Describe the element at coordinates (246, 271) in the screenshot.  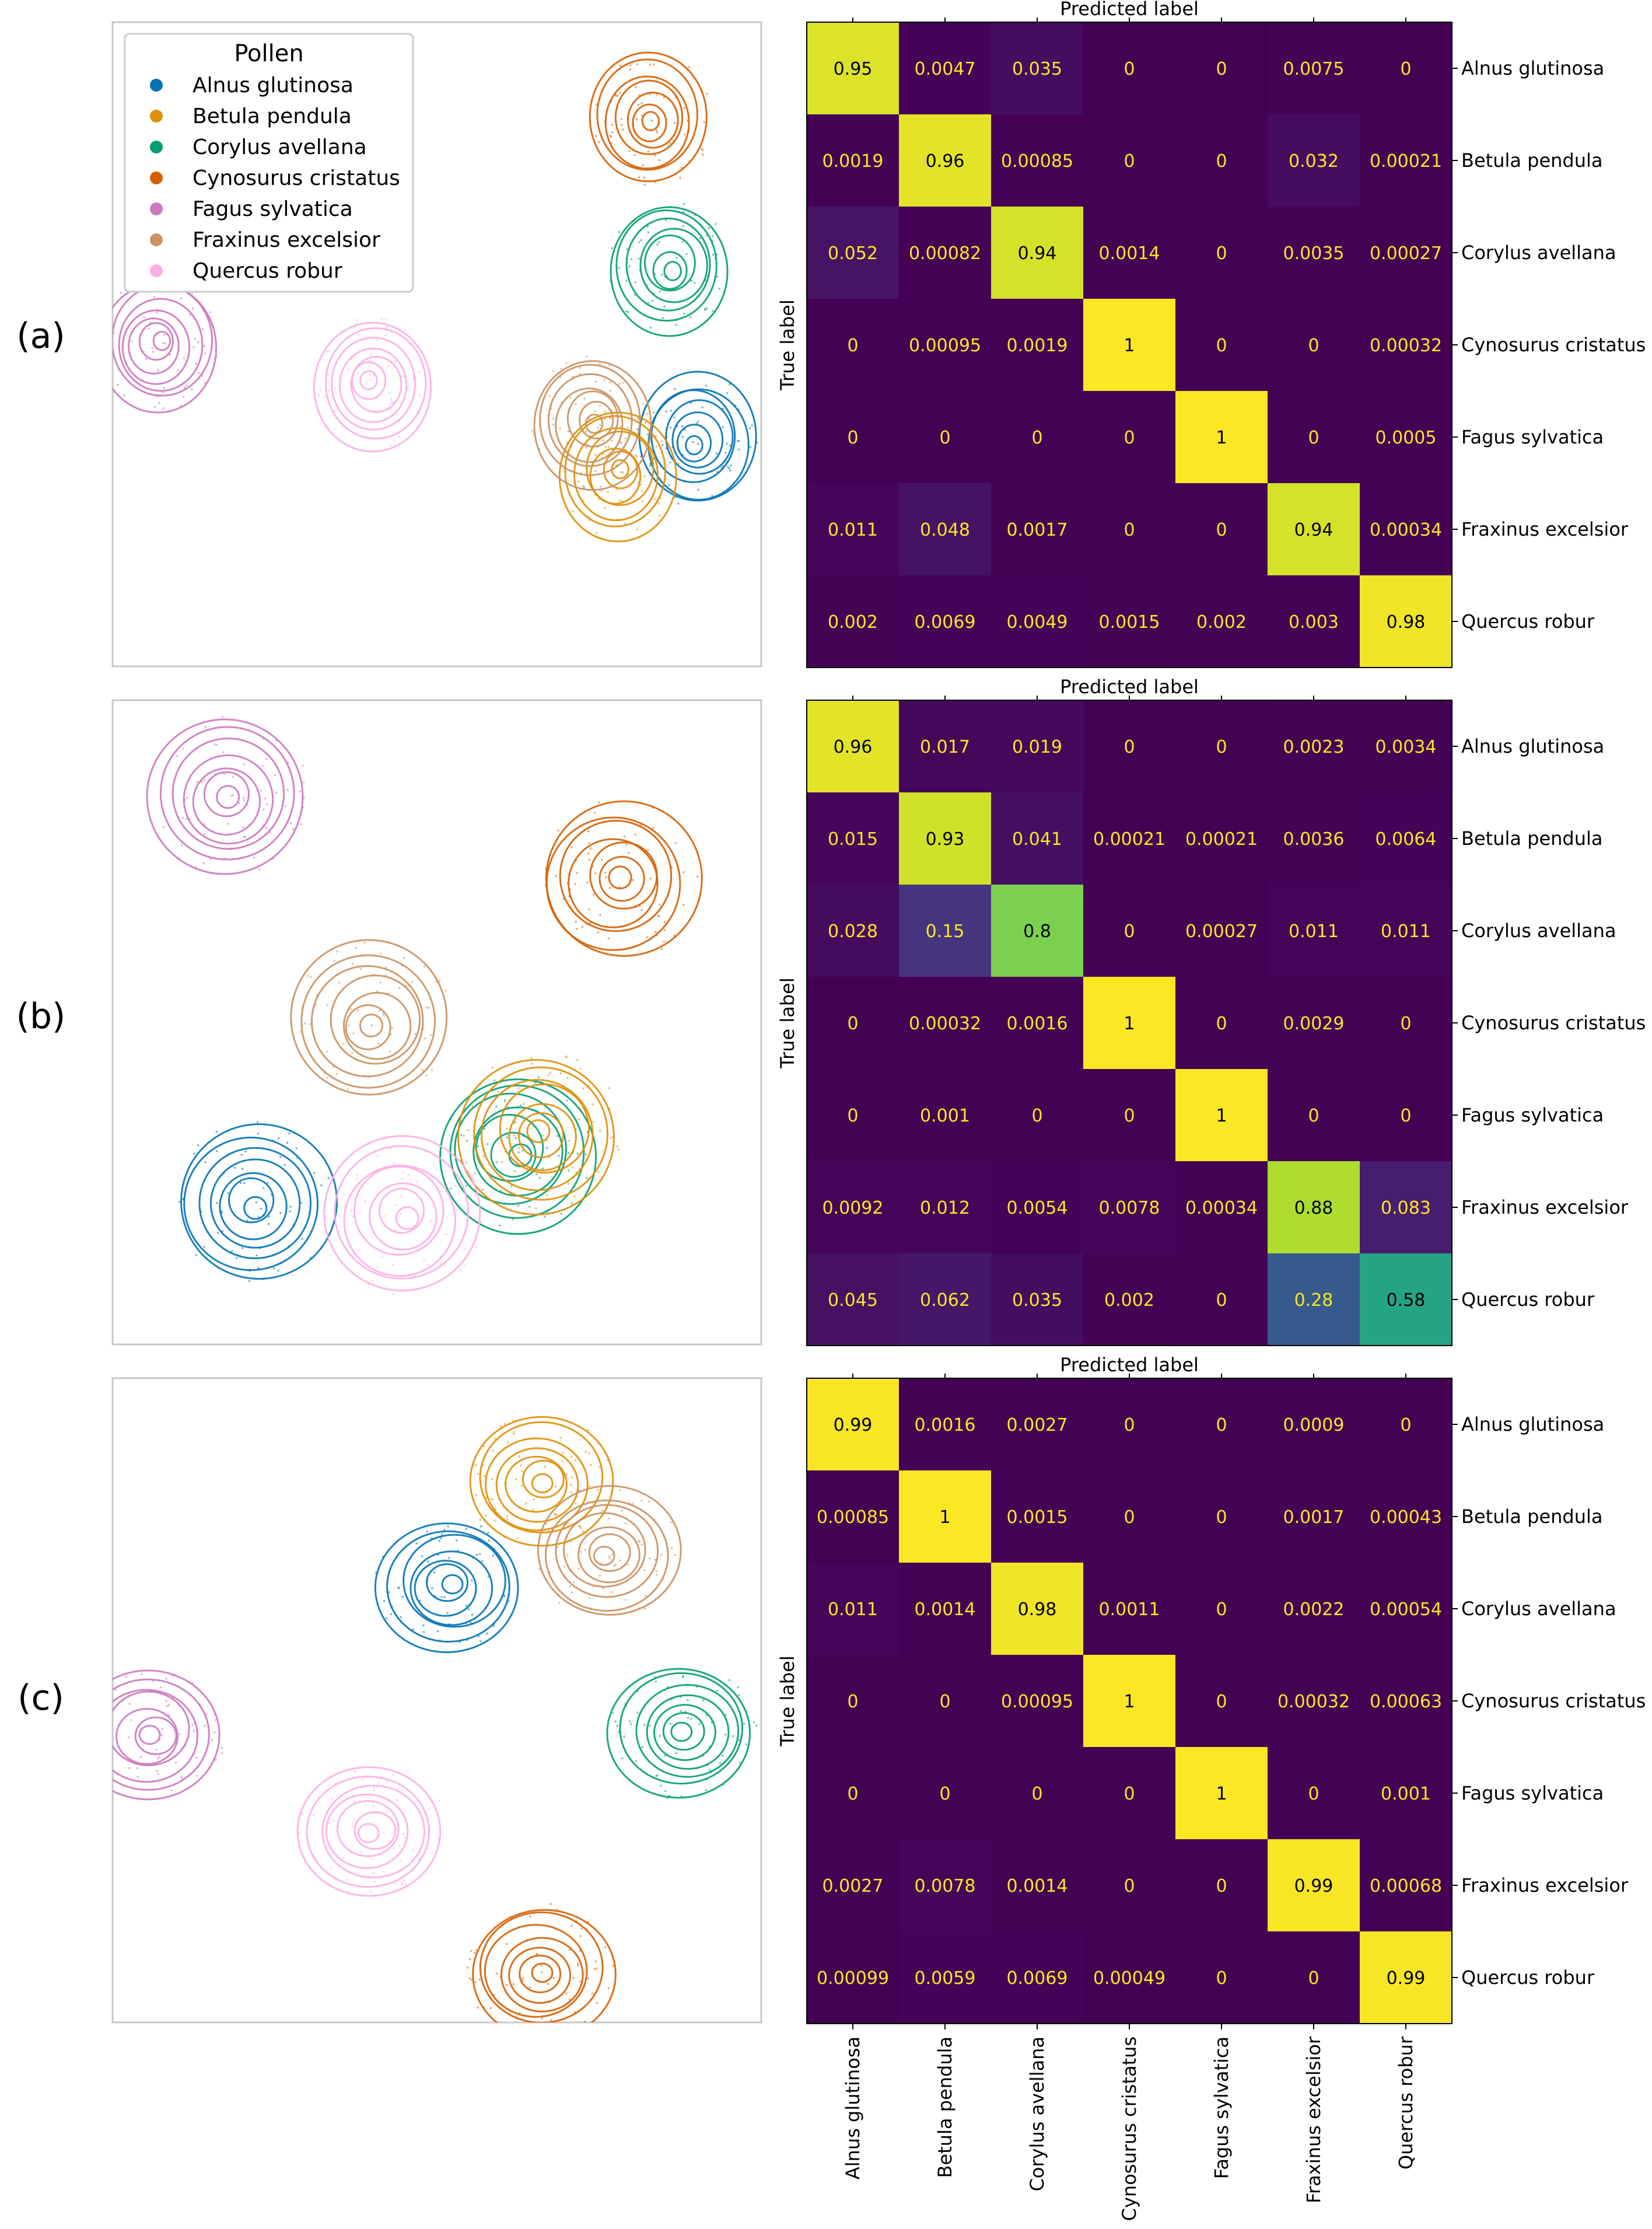
I see `legend-item-quercus: Quercus robur` at that location.